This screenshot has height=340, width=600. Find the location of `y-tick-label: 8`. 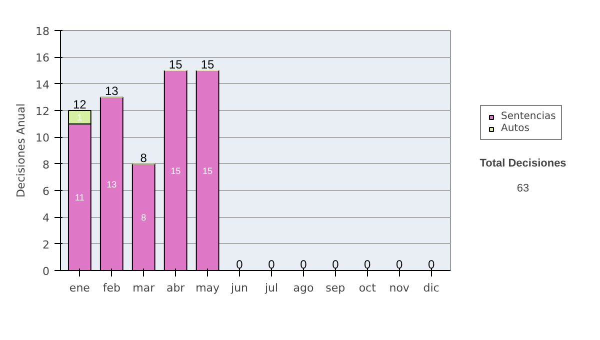

y-tick-label: 8 is located at coordinates (46, 165).